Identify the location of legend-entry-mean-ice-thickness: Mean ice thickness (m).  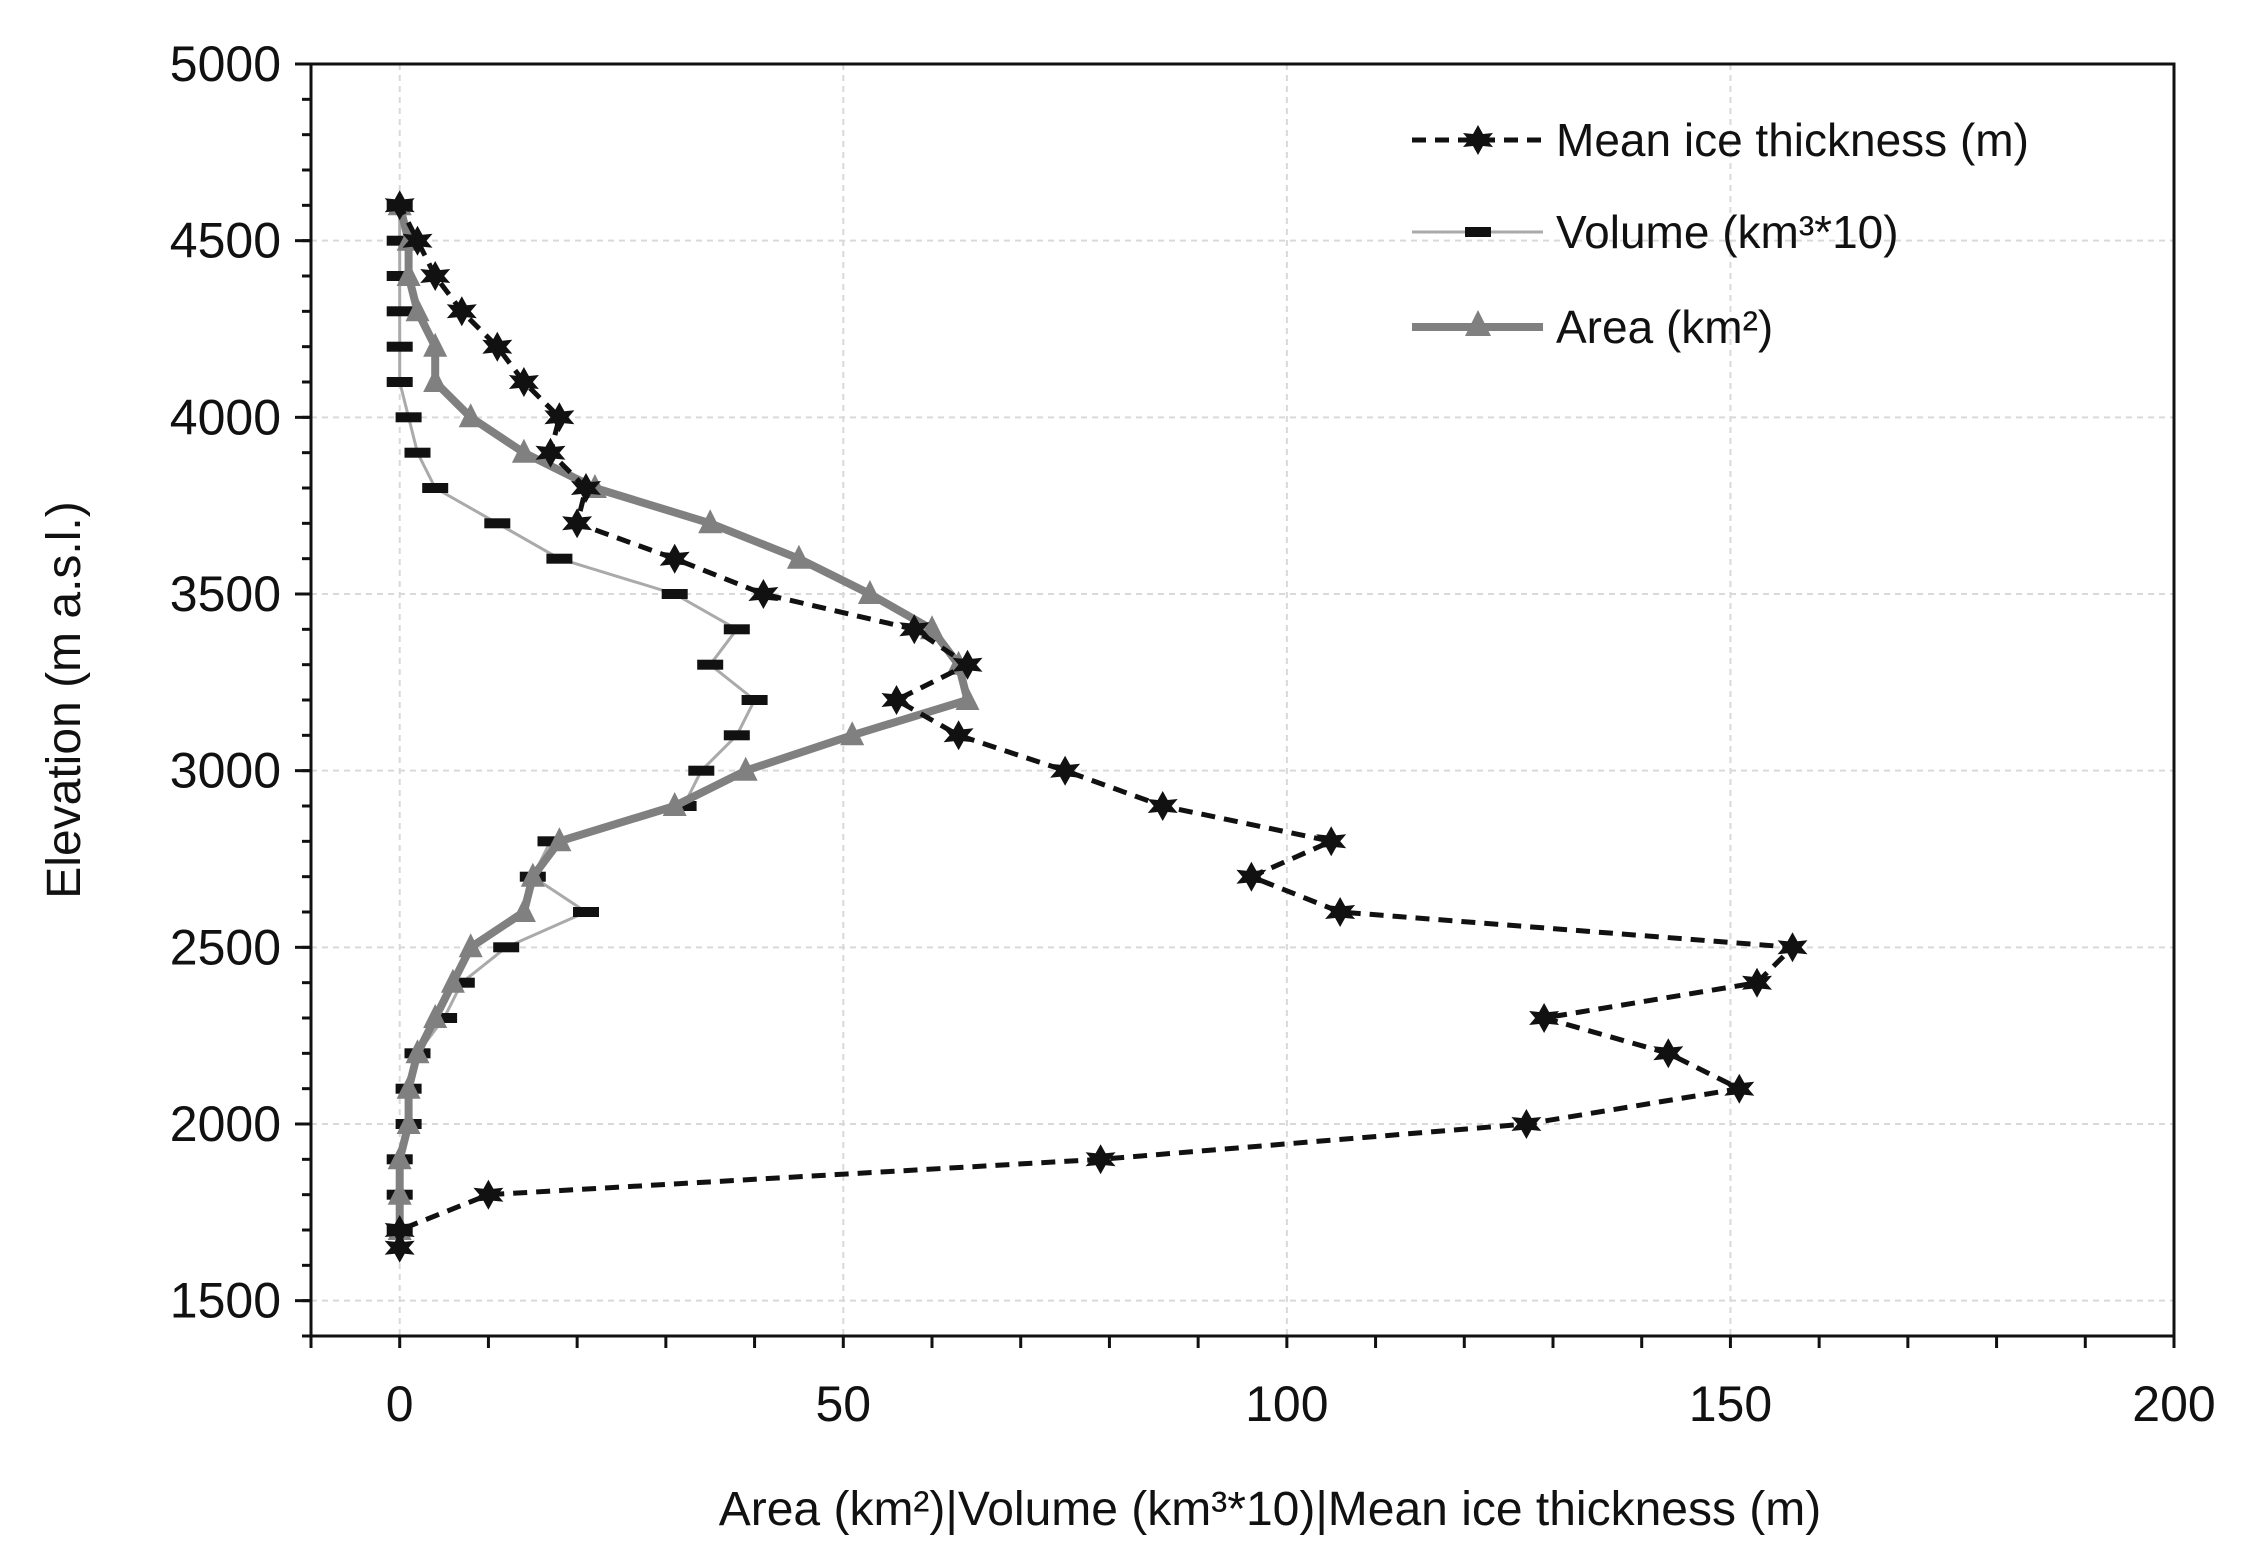
(1720, 140).